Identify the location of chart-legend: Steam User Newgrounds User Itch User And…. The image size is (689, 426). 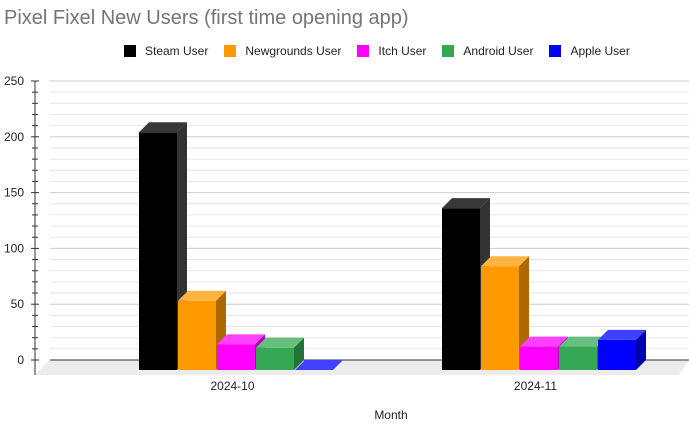
(385, 51).